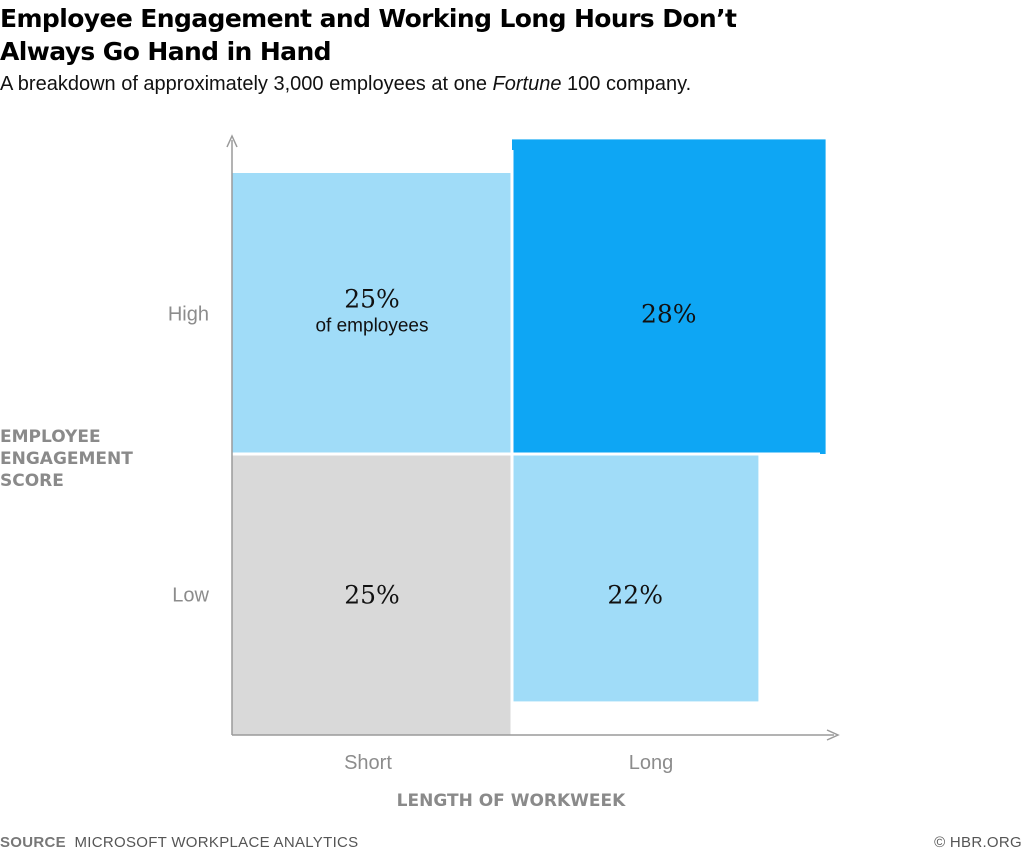 The height and width of the screenshot is (855, 1024). I want to click on cell-long-high, so click(669, 296).